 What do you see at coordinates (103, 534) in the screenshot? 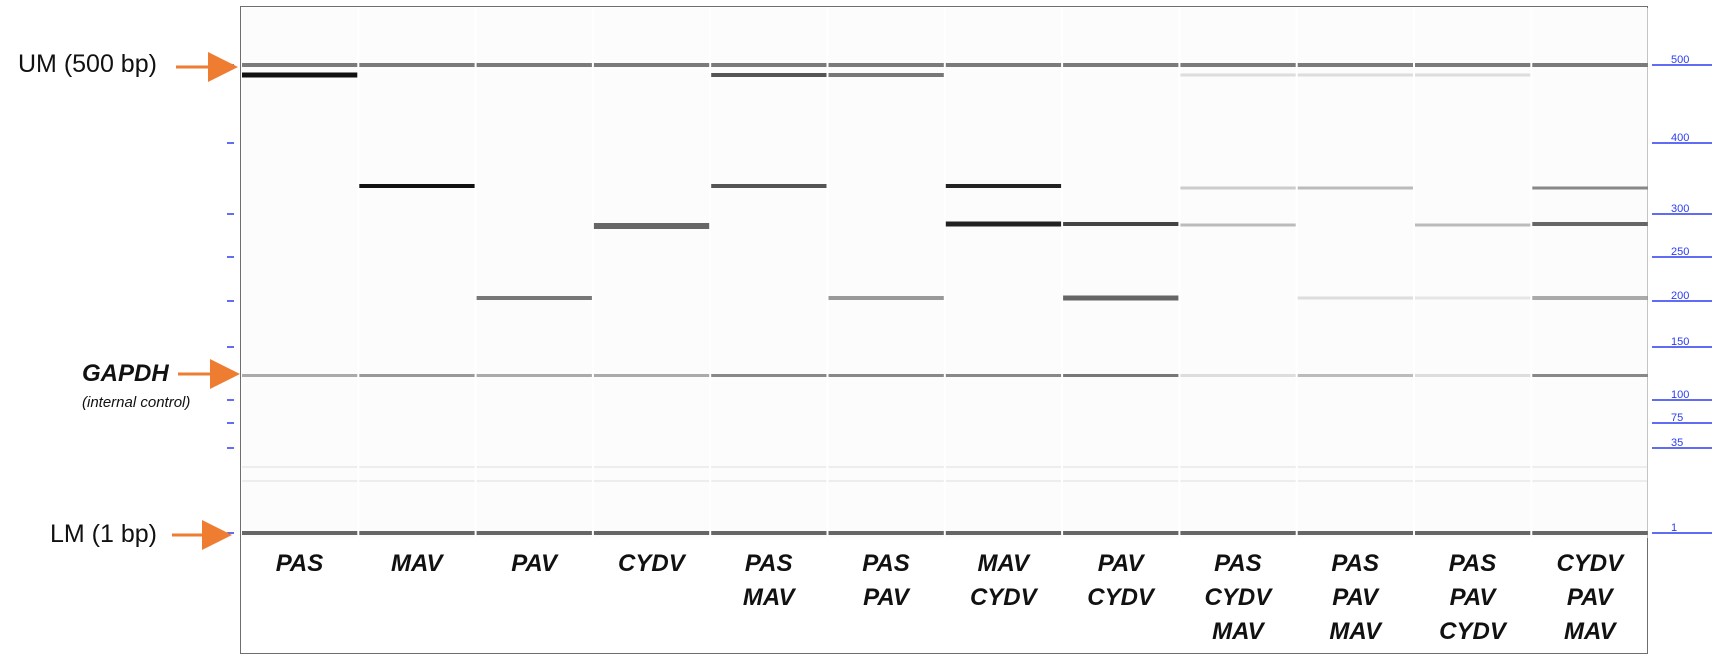
I see `lower-marker-label: LM (1 bp)` at bounding box center [103, 534].